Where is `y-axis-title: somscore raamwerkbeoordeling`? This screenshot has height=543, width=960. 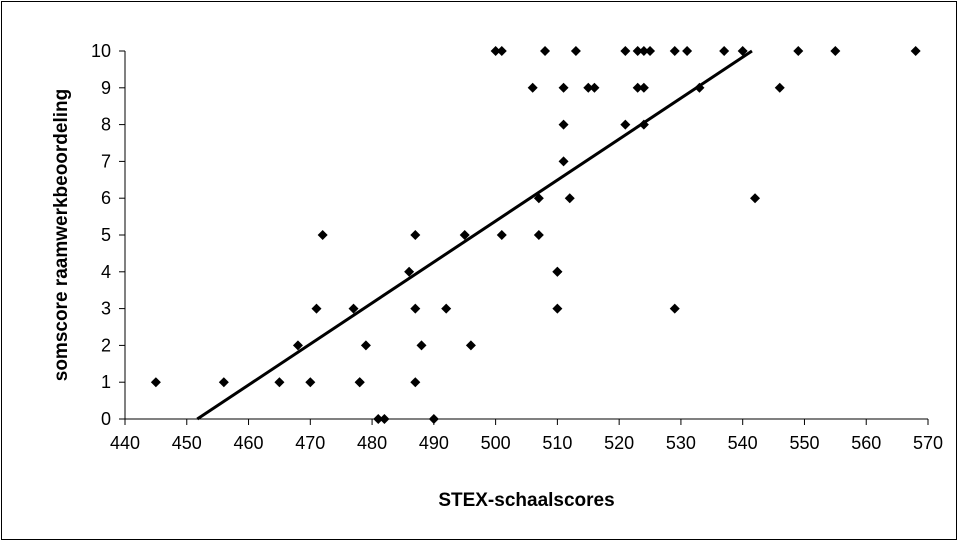 y-axis-title: somscore raamwerkbeoordeling is located at coordinates (61, 235).